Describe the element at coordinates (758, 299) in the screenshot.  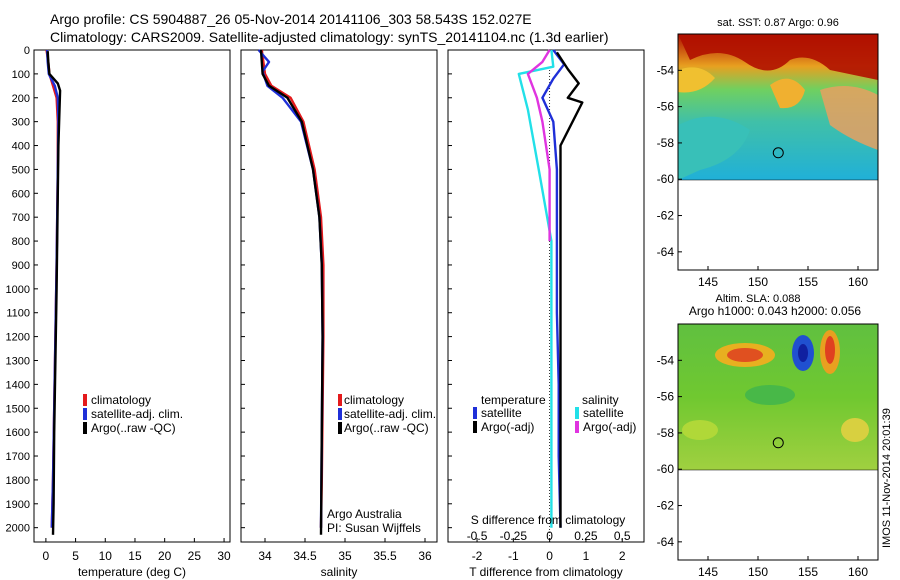
I see `sla-map-title: Altim. SLA: 0.088` at that location.